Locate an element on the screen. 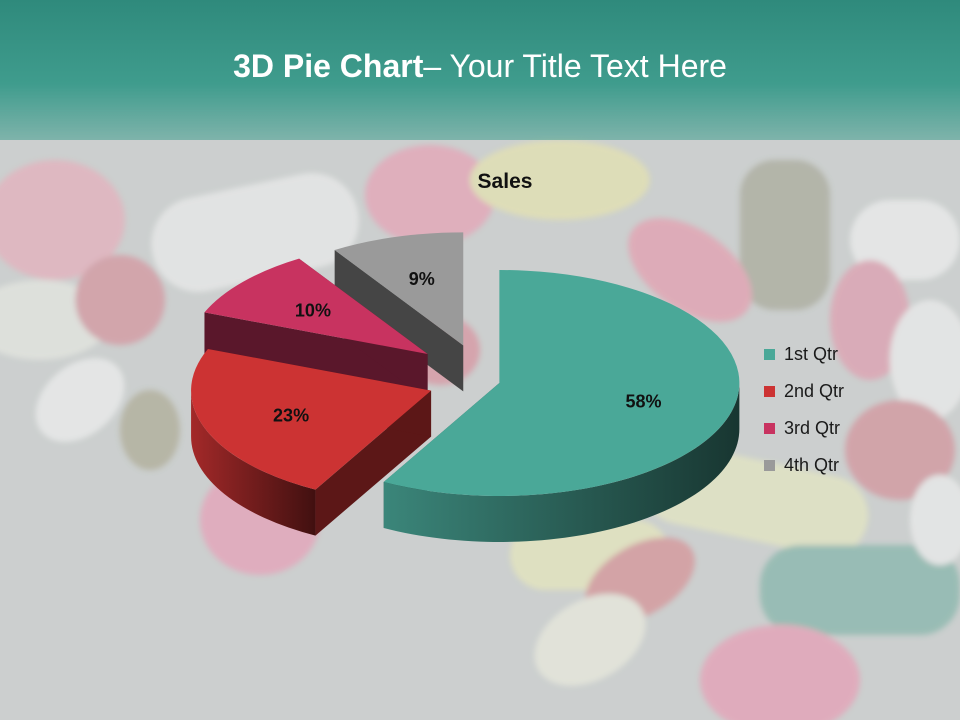 The height and width of the screenshot is (720, 960). data-label-3: 10% is located at coordinates (313, 310).